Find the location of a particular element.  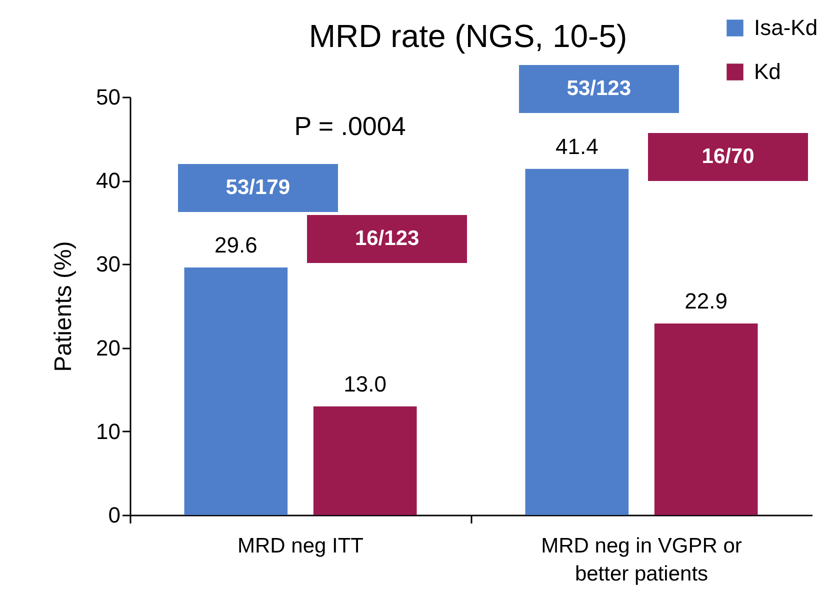

y-tick-label: 0 is located at coordinates (114, 515).